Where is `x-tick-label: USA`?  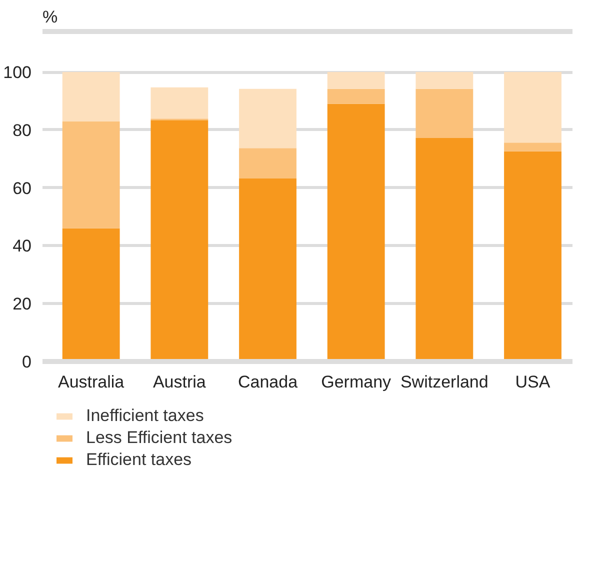 x-tick-label: USA is located at coordinates (533, 382).